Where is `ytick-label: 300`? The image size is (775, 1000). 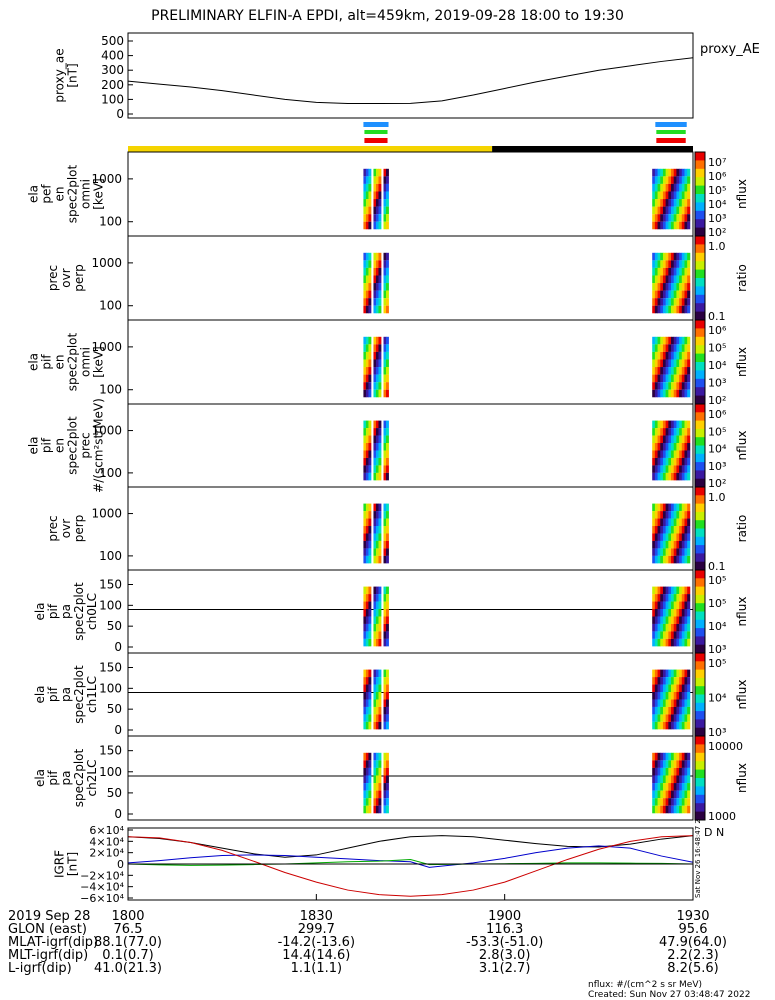
ytick-label: 300 is located at coordinates (112, 70).